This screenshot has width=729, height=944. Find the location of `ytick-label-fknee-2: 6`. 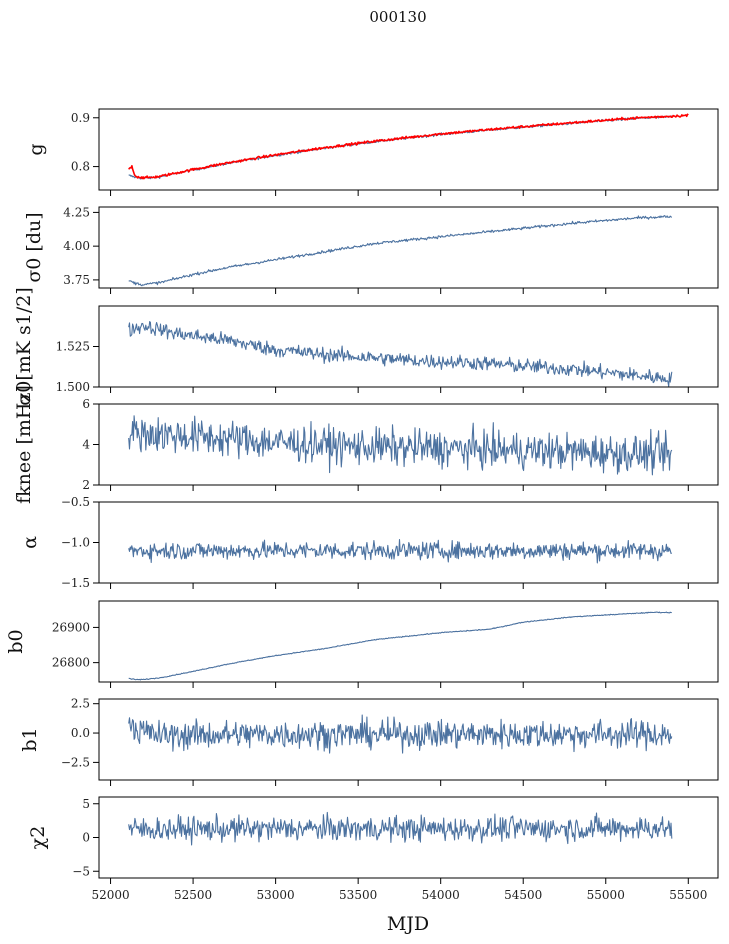

ytick-label-fknee-2: 6 is located at coordinates (86, 404).